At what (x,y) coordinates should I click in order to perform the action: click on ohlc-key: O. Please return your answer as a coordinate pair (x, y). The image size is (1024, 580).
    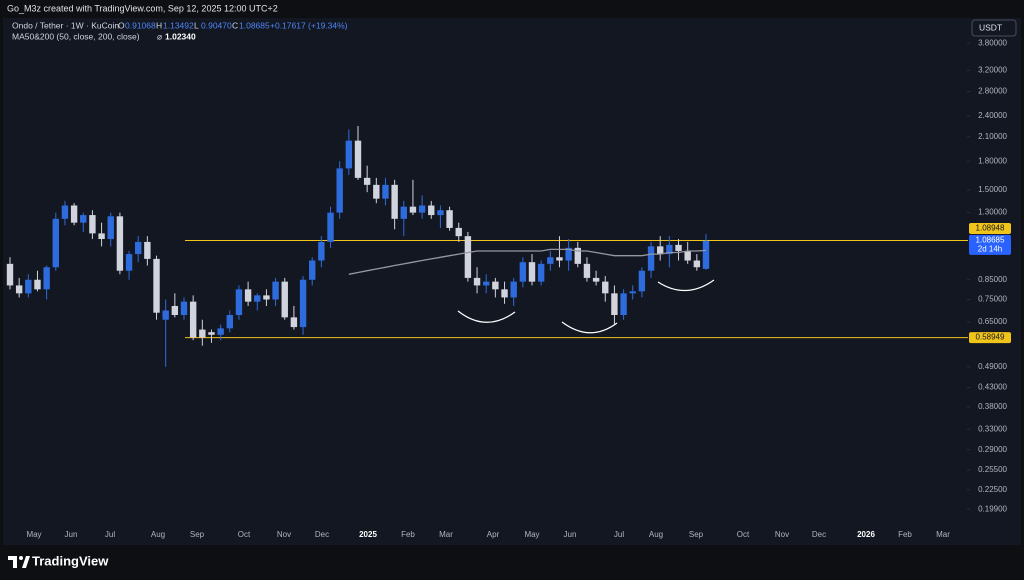
    Looking at the image, I should click on (121, 25).